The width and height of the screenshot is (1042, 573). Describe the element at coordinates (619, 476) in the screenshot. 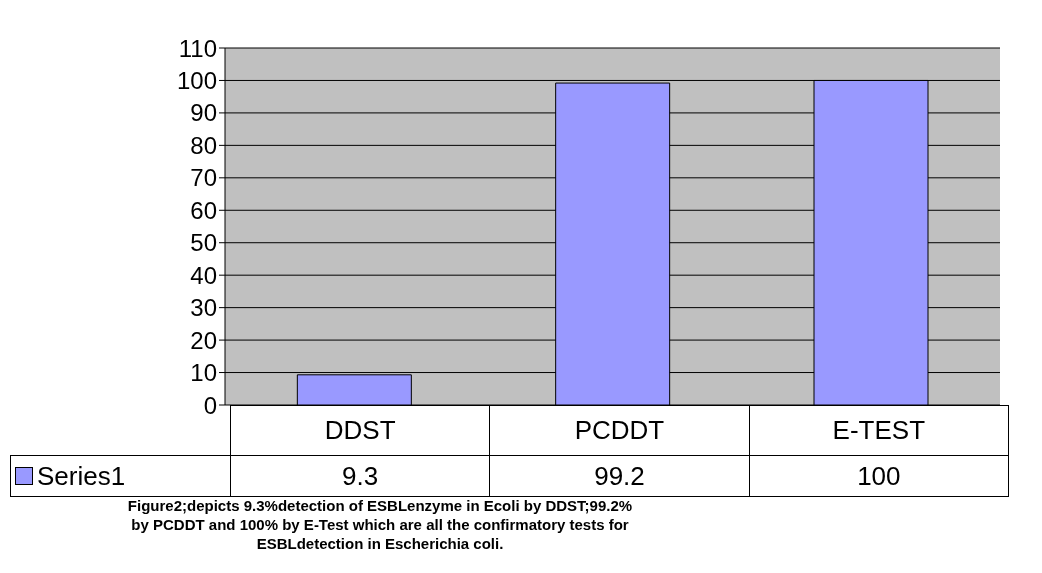

I see `data-label: 99.2` at that location.